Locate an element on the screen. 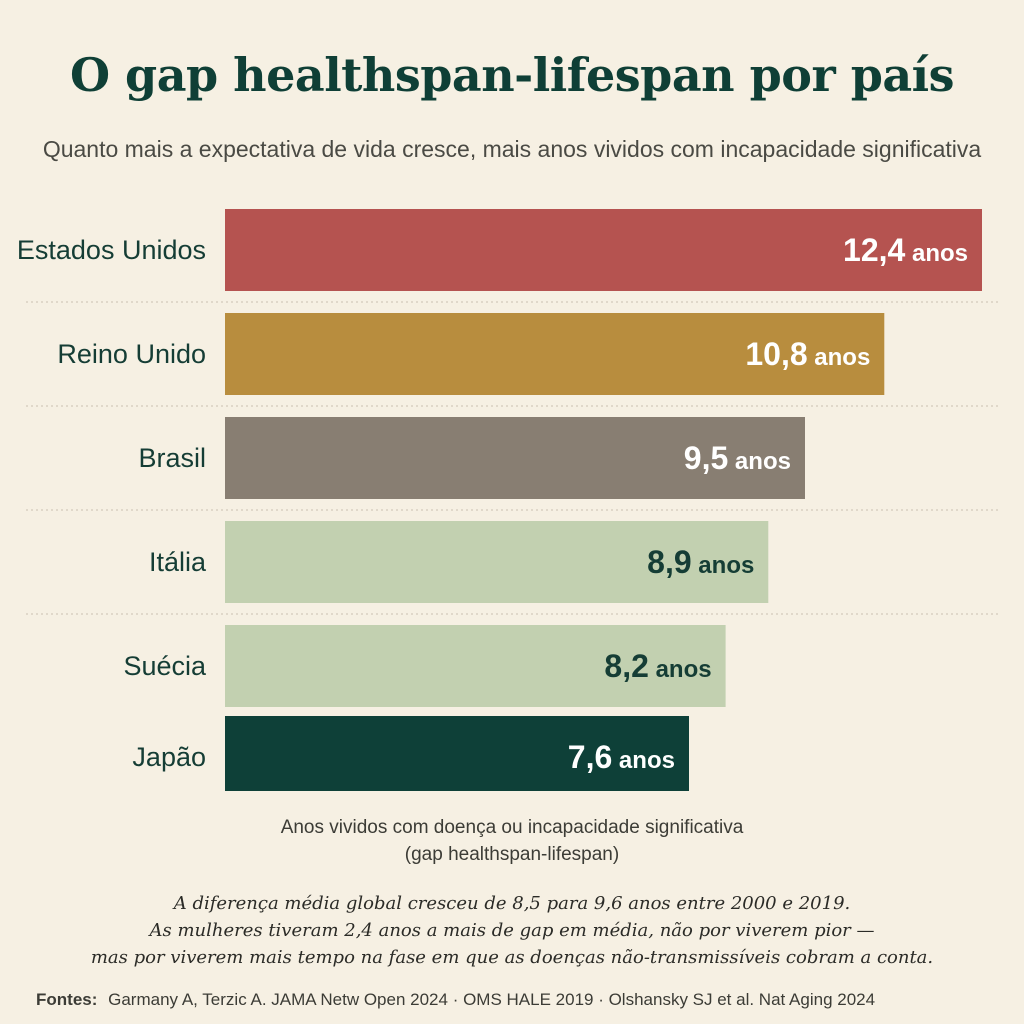 This screenshot has height=1024, width=1024. category-label: Suécia is located at coordinates (165, 666).